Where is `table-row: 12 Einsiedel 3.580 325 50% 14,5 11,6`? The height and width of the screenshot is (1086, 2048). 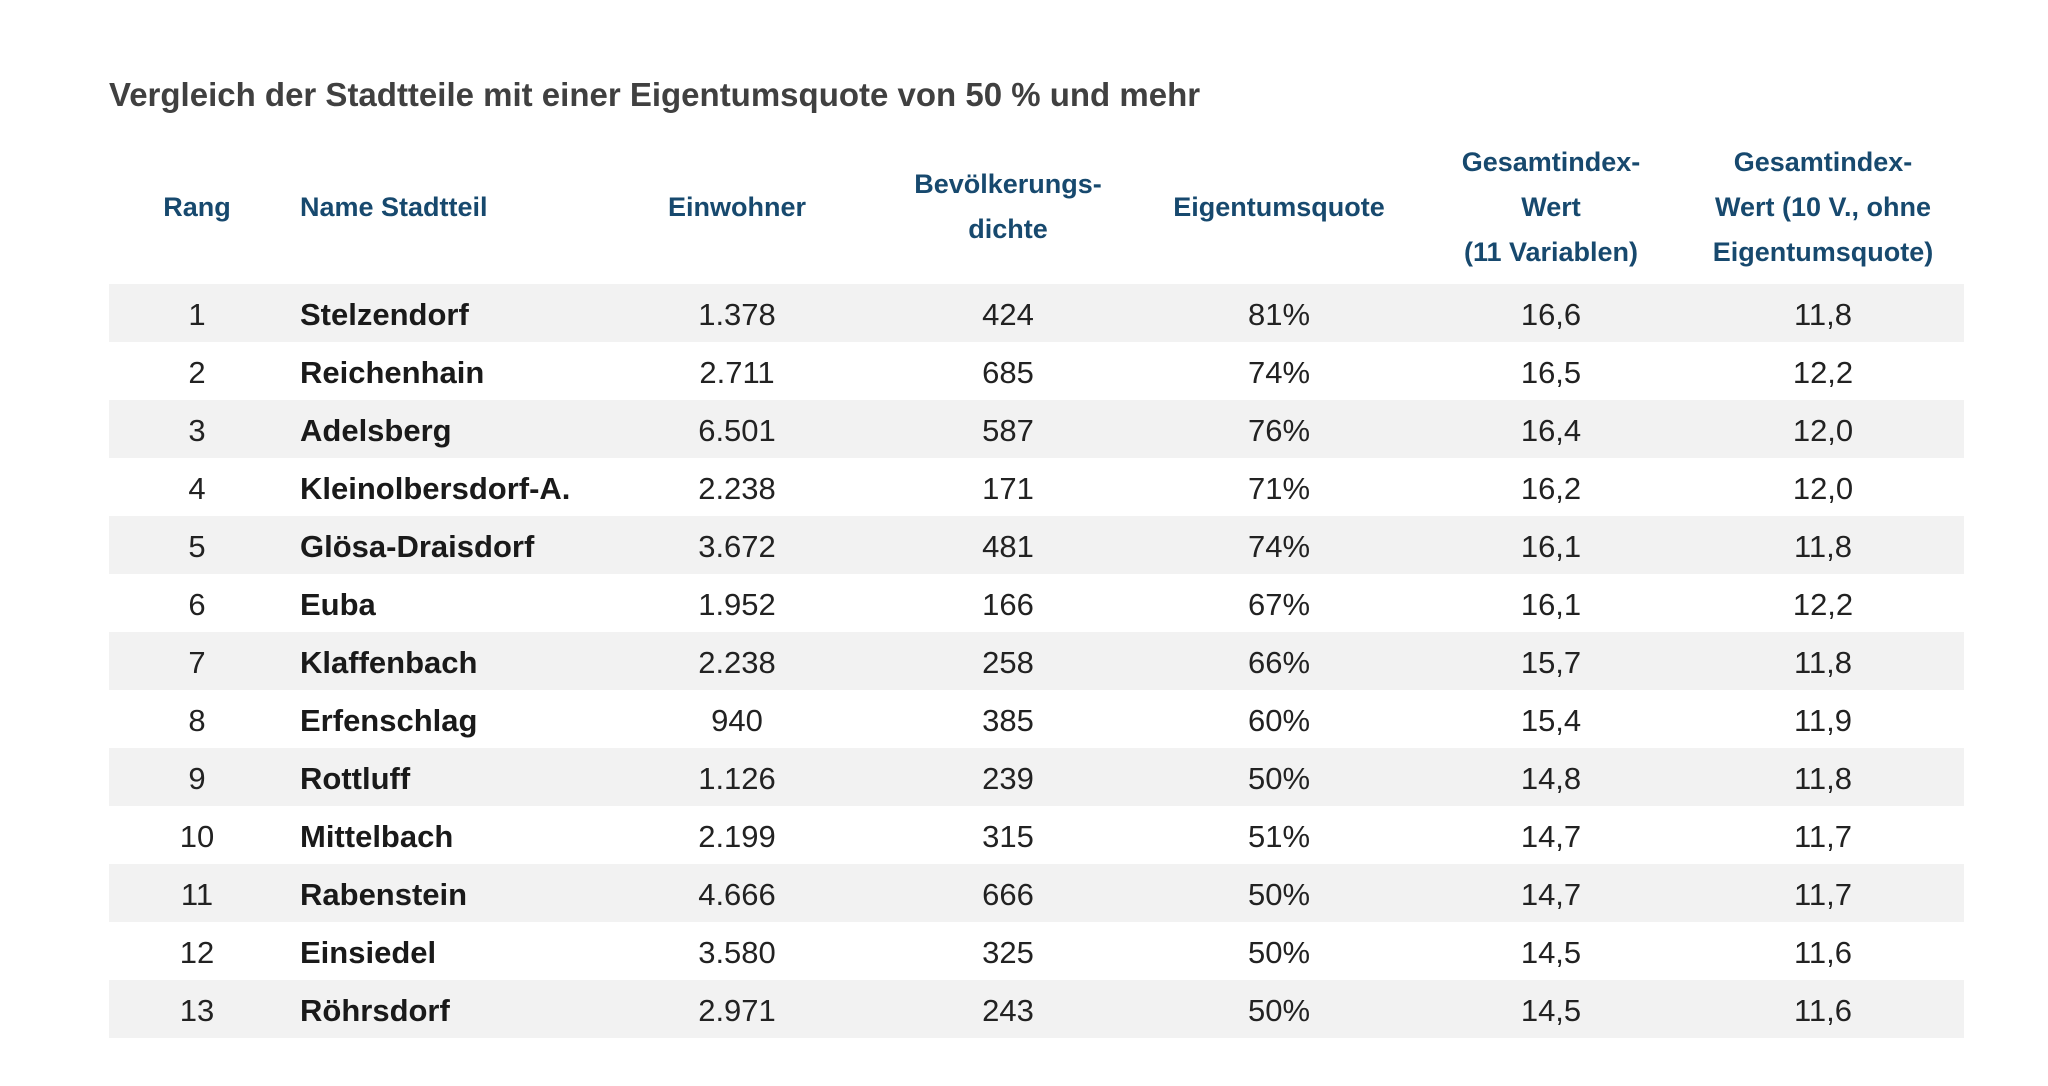
table-row: 12 Einsiedel 3.580 325 50% 14,5 11,6 is located at coordinates (1036, 951).